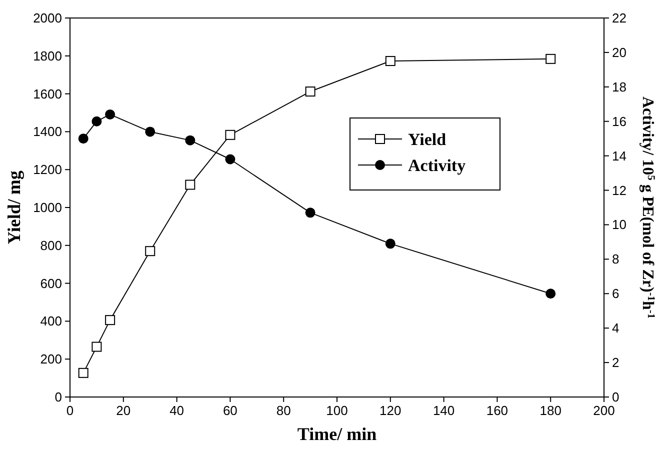 This screenshot has width=657, height=452. I want to click on x-tick-label: 40, so click(177, 410).